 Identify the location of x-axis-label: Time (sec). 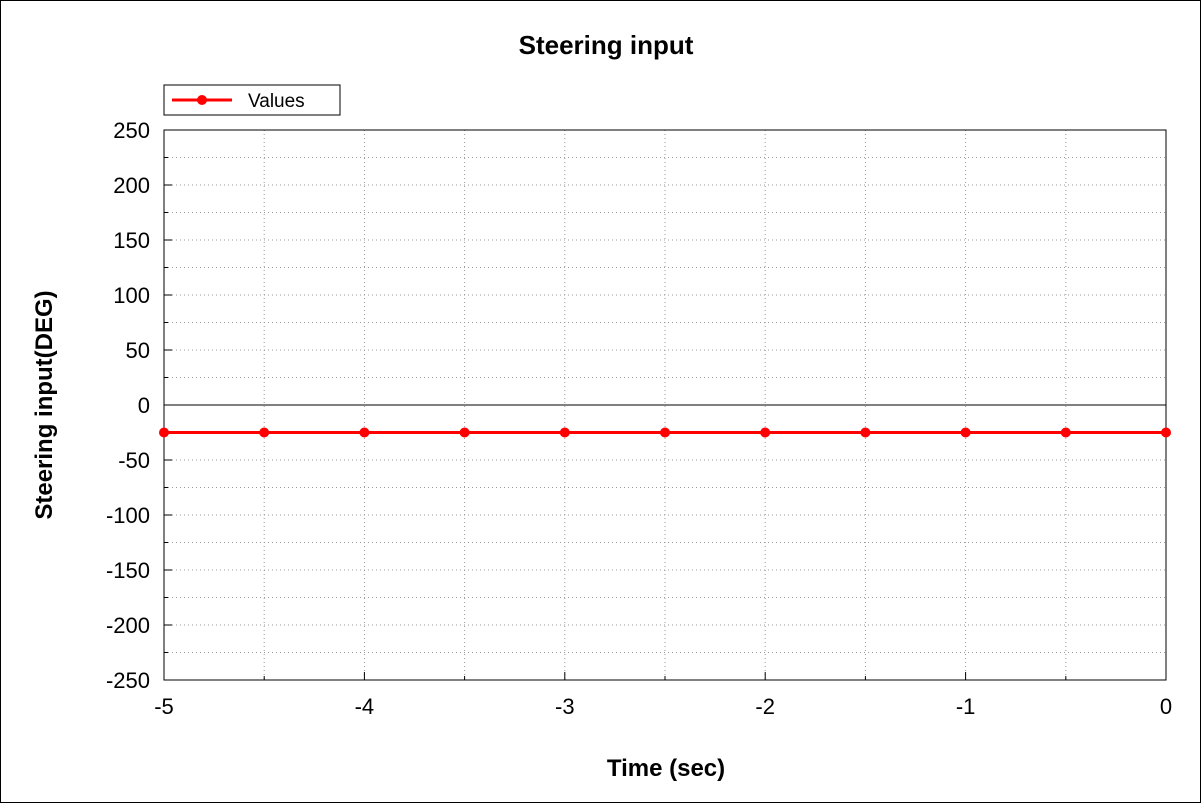
(666, 768).